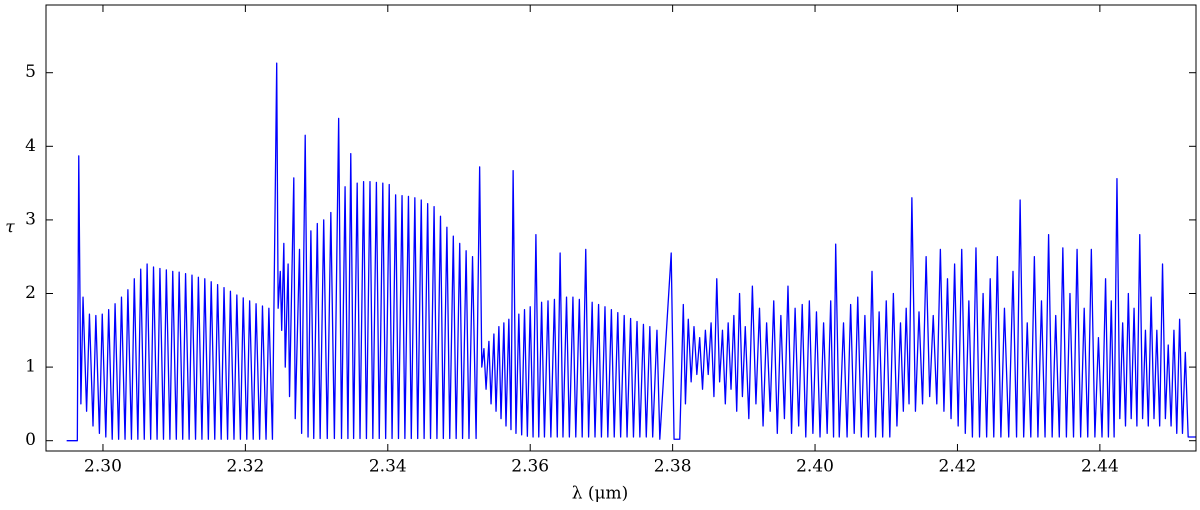 This screenshot has height=510, width=1200. Describe the element at coordinates (245, 467) in the screenshot. I see `x-tick-label: 2.32` at that location.